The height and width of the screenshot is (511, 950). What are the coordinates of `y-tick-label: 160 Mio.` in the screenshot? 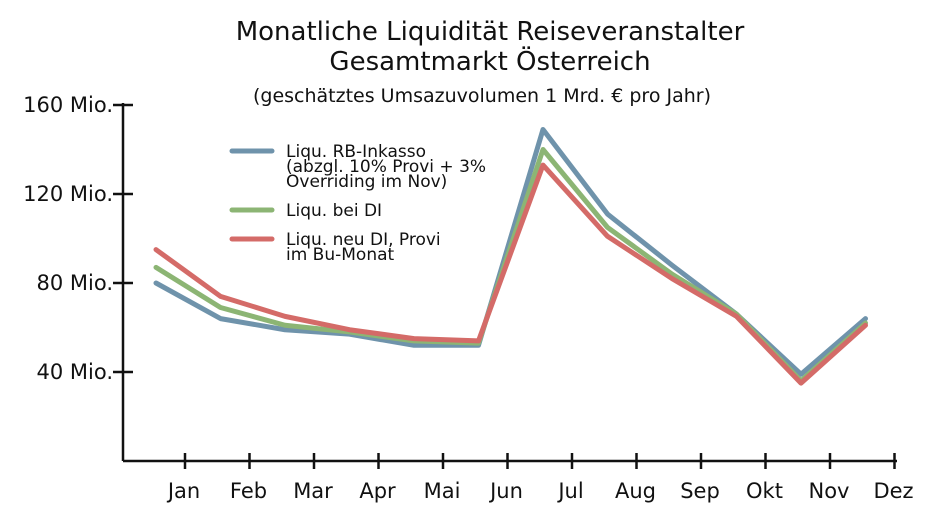 It's located at (68, 105).